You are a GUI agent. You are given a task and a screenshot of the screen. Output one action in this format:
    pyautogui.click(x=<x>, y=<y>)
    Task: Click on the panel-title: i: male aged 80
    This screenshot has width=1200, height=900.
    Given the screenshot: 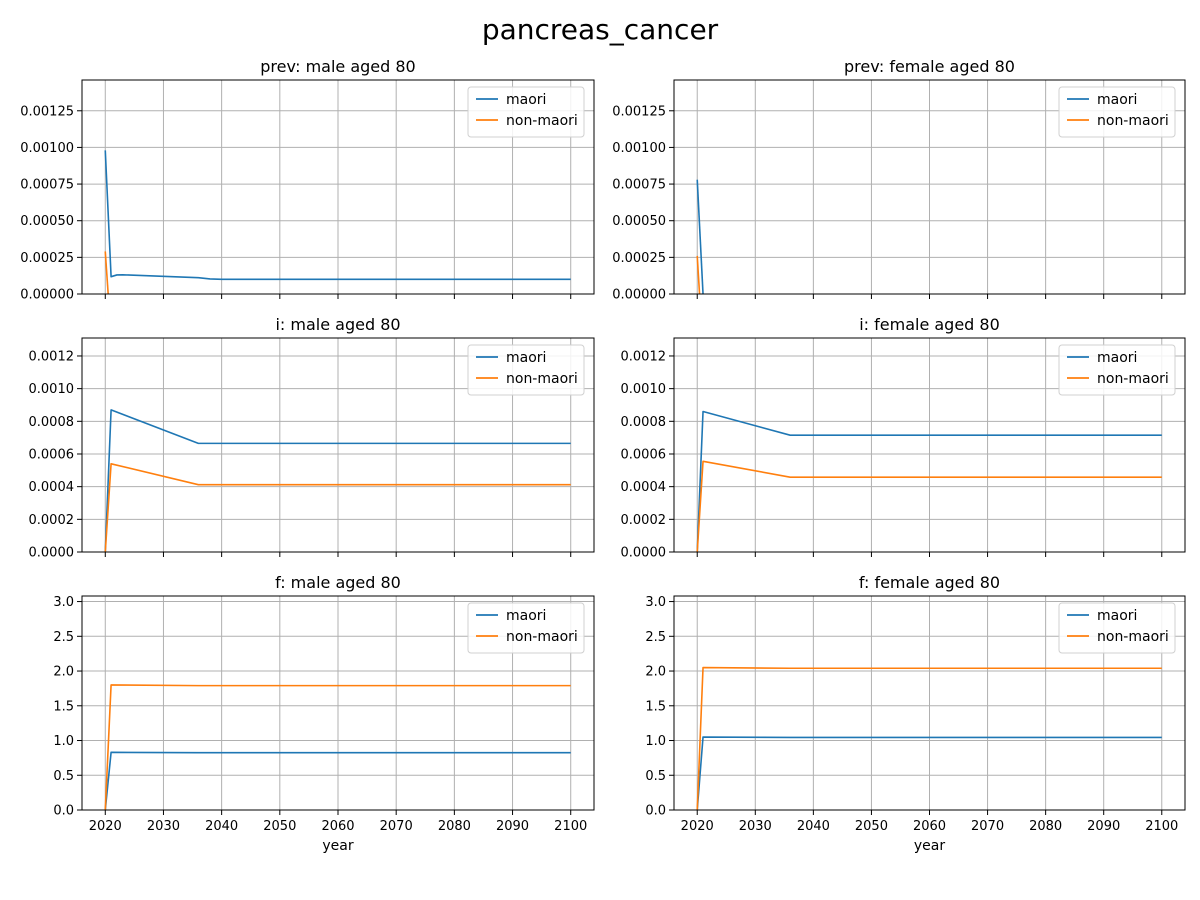 What is the action you would take?
    pyautogui.click(x=337, y=324)
    